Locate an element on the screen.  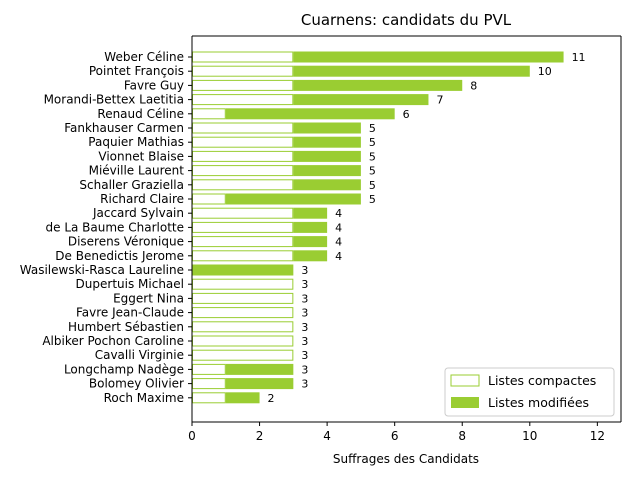
candidate-label: Pointet François is located at coordinates (136, 71).